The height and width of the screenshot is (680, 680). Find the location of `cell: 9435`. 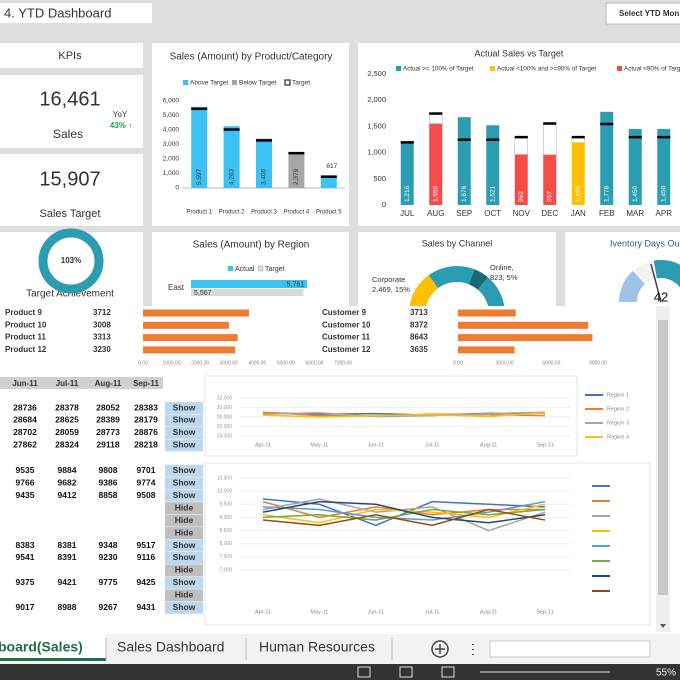

cell: 9435 is located at coordinates (25, 495).